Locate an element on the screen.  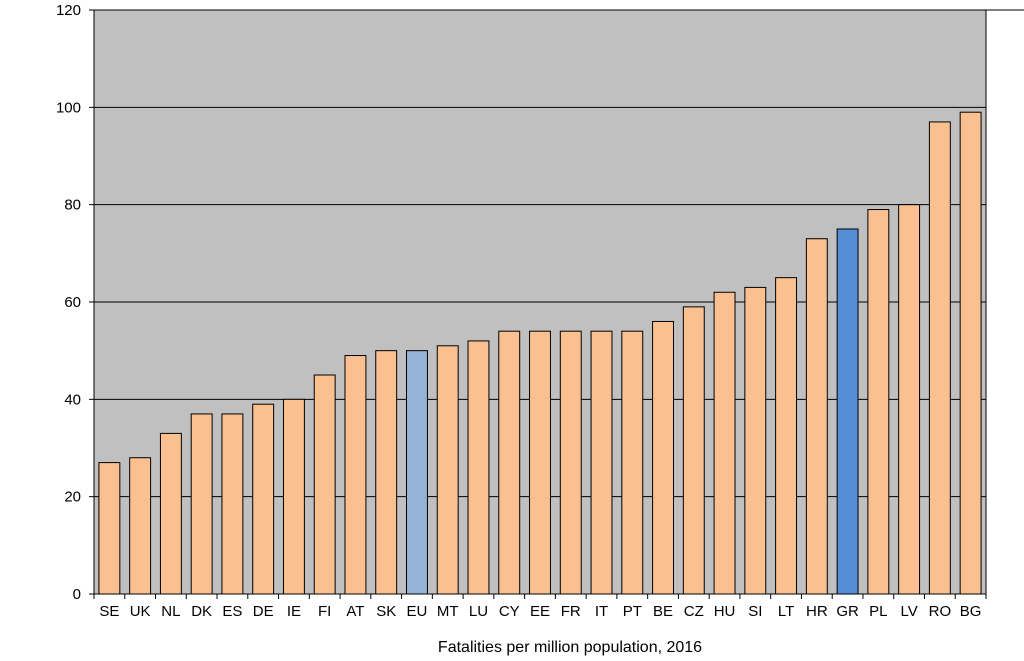
y-tick-label: 100 is located at coordinates (68, 107).